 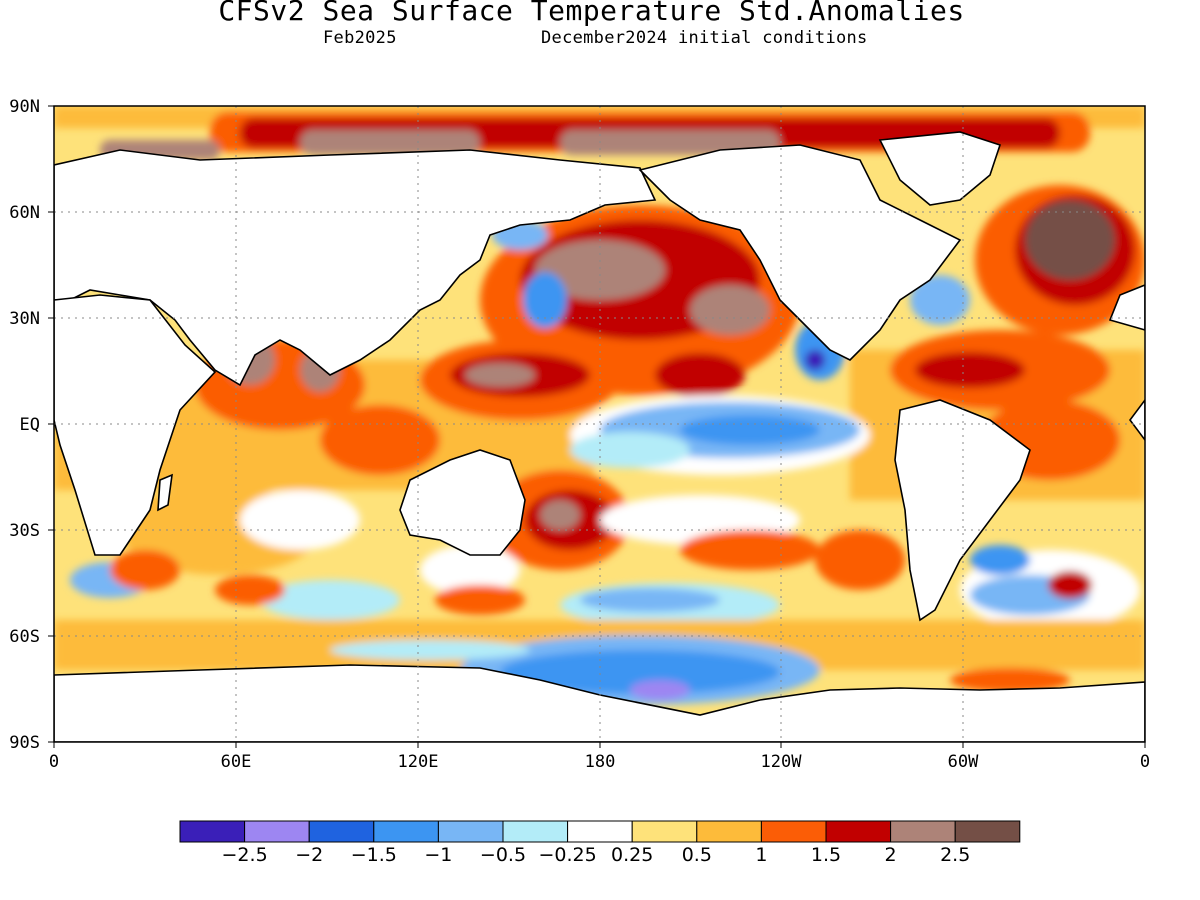 What do you see at coordinates (697, 855) in the screenshot?
I see `colorbar-label: 0.5` at bounding box center [697, 855].